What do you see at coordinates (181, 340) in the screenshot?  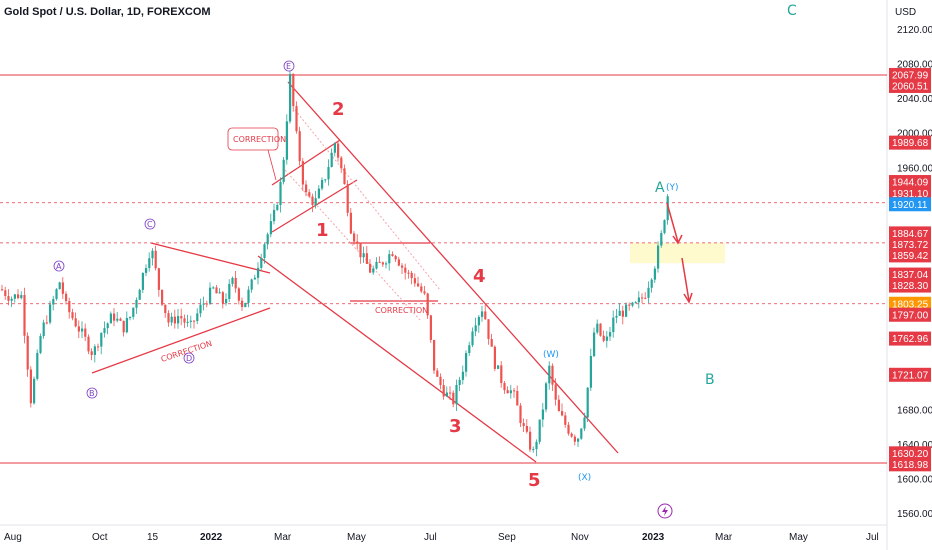 I see `triangle-lower-line` at bounding box center [181, 340].